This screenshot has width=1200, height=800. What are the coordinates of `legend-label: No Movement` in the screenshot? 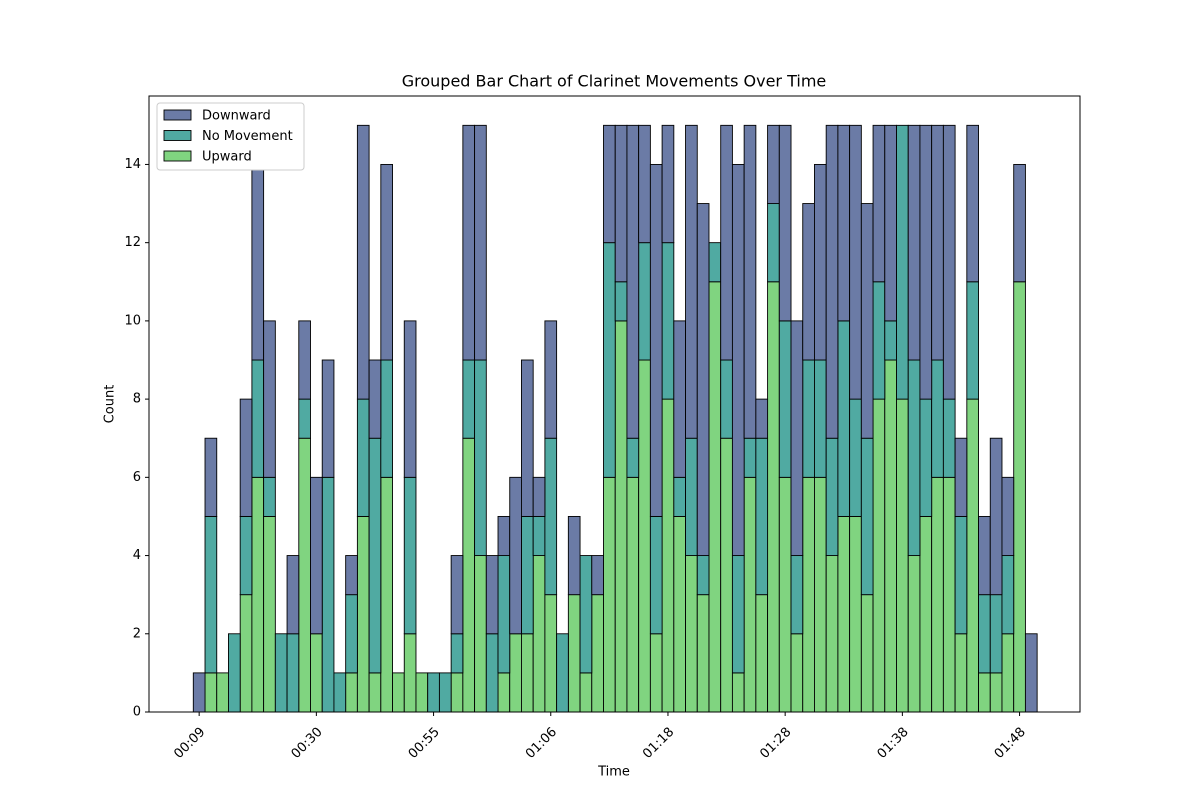 It's located at (247, 136).